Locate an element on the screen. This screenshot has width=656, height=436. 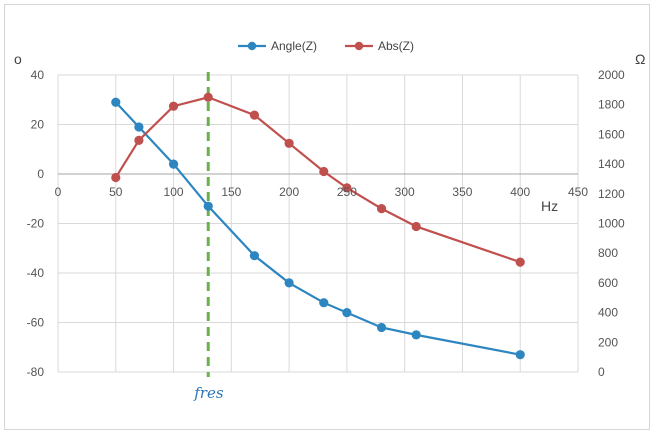
x-tick-label: 350 is located at coordinates (462, 192).